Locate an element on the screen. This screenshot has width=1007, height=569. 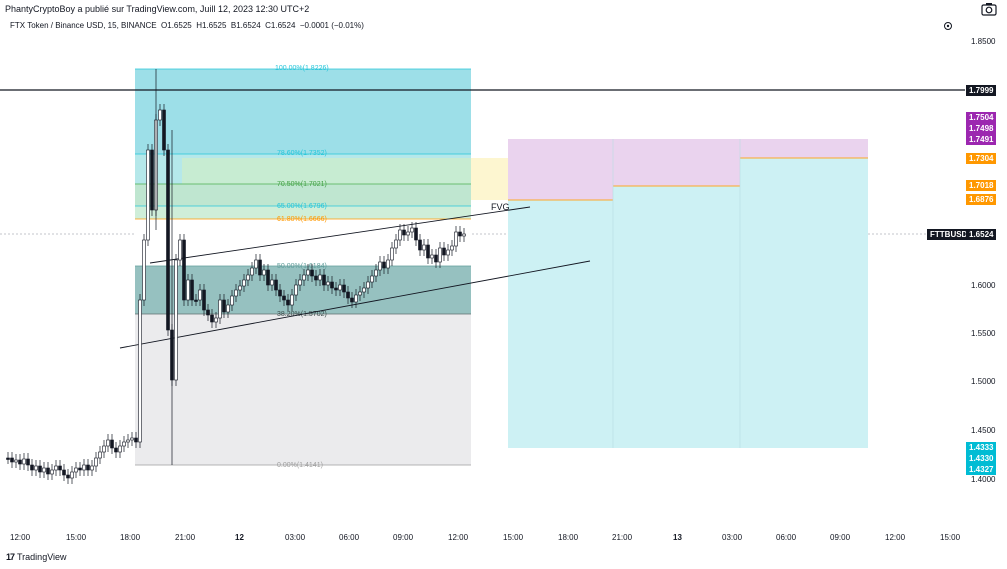
symbol-tag: FTTBUSD is located at coordinates (949, 234).